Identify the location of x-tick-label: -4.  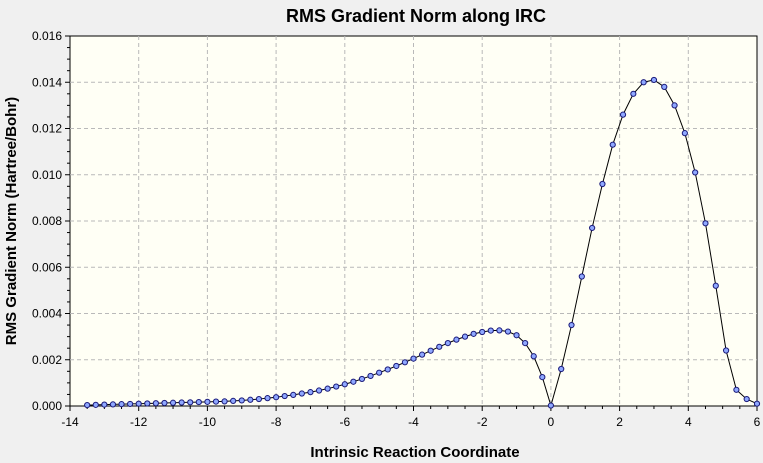
(413, 422).